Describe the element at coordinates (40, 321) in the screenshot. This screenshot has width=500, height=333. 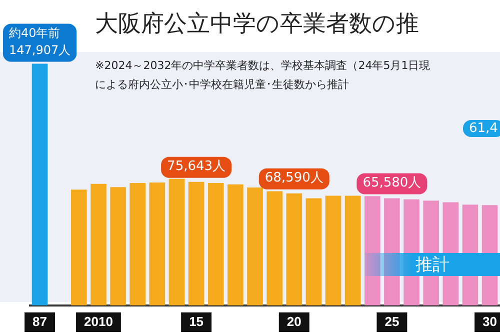
I see `x-tick-label: 87` at that location.